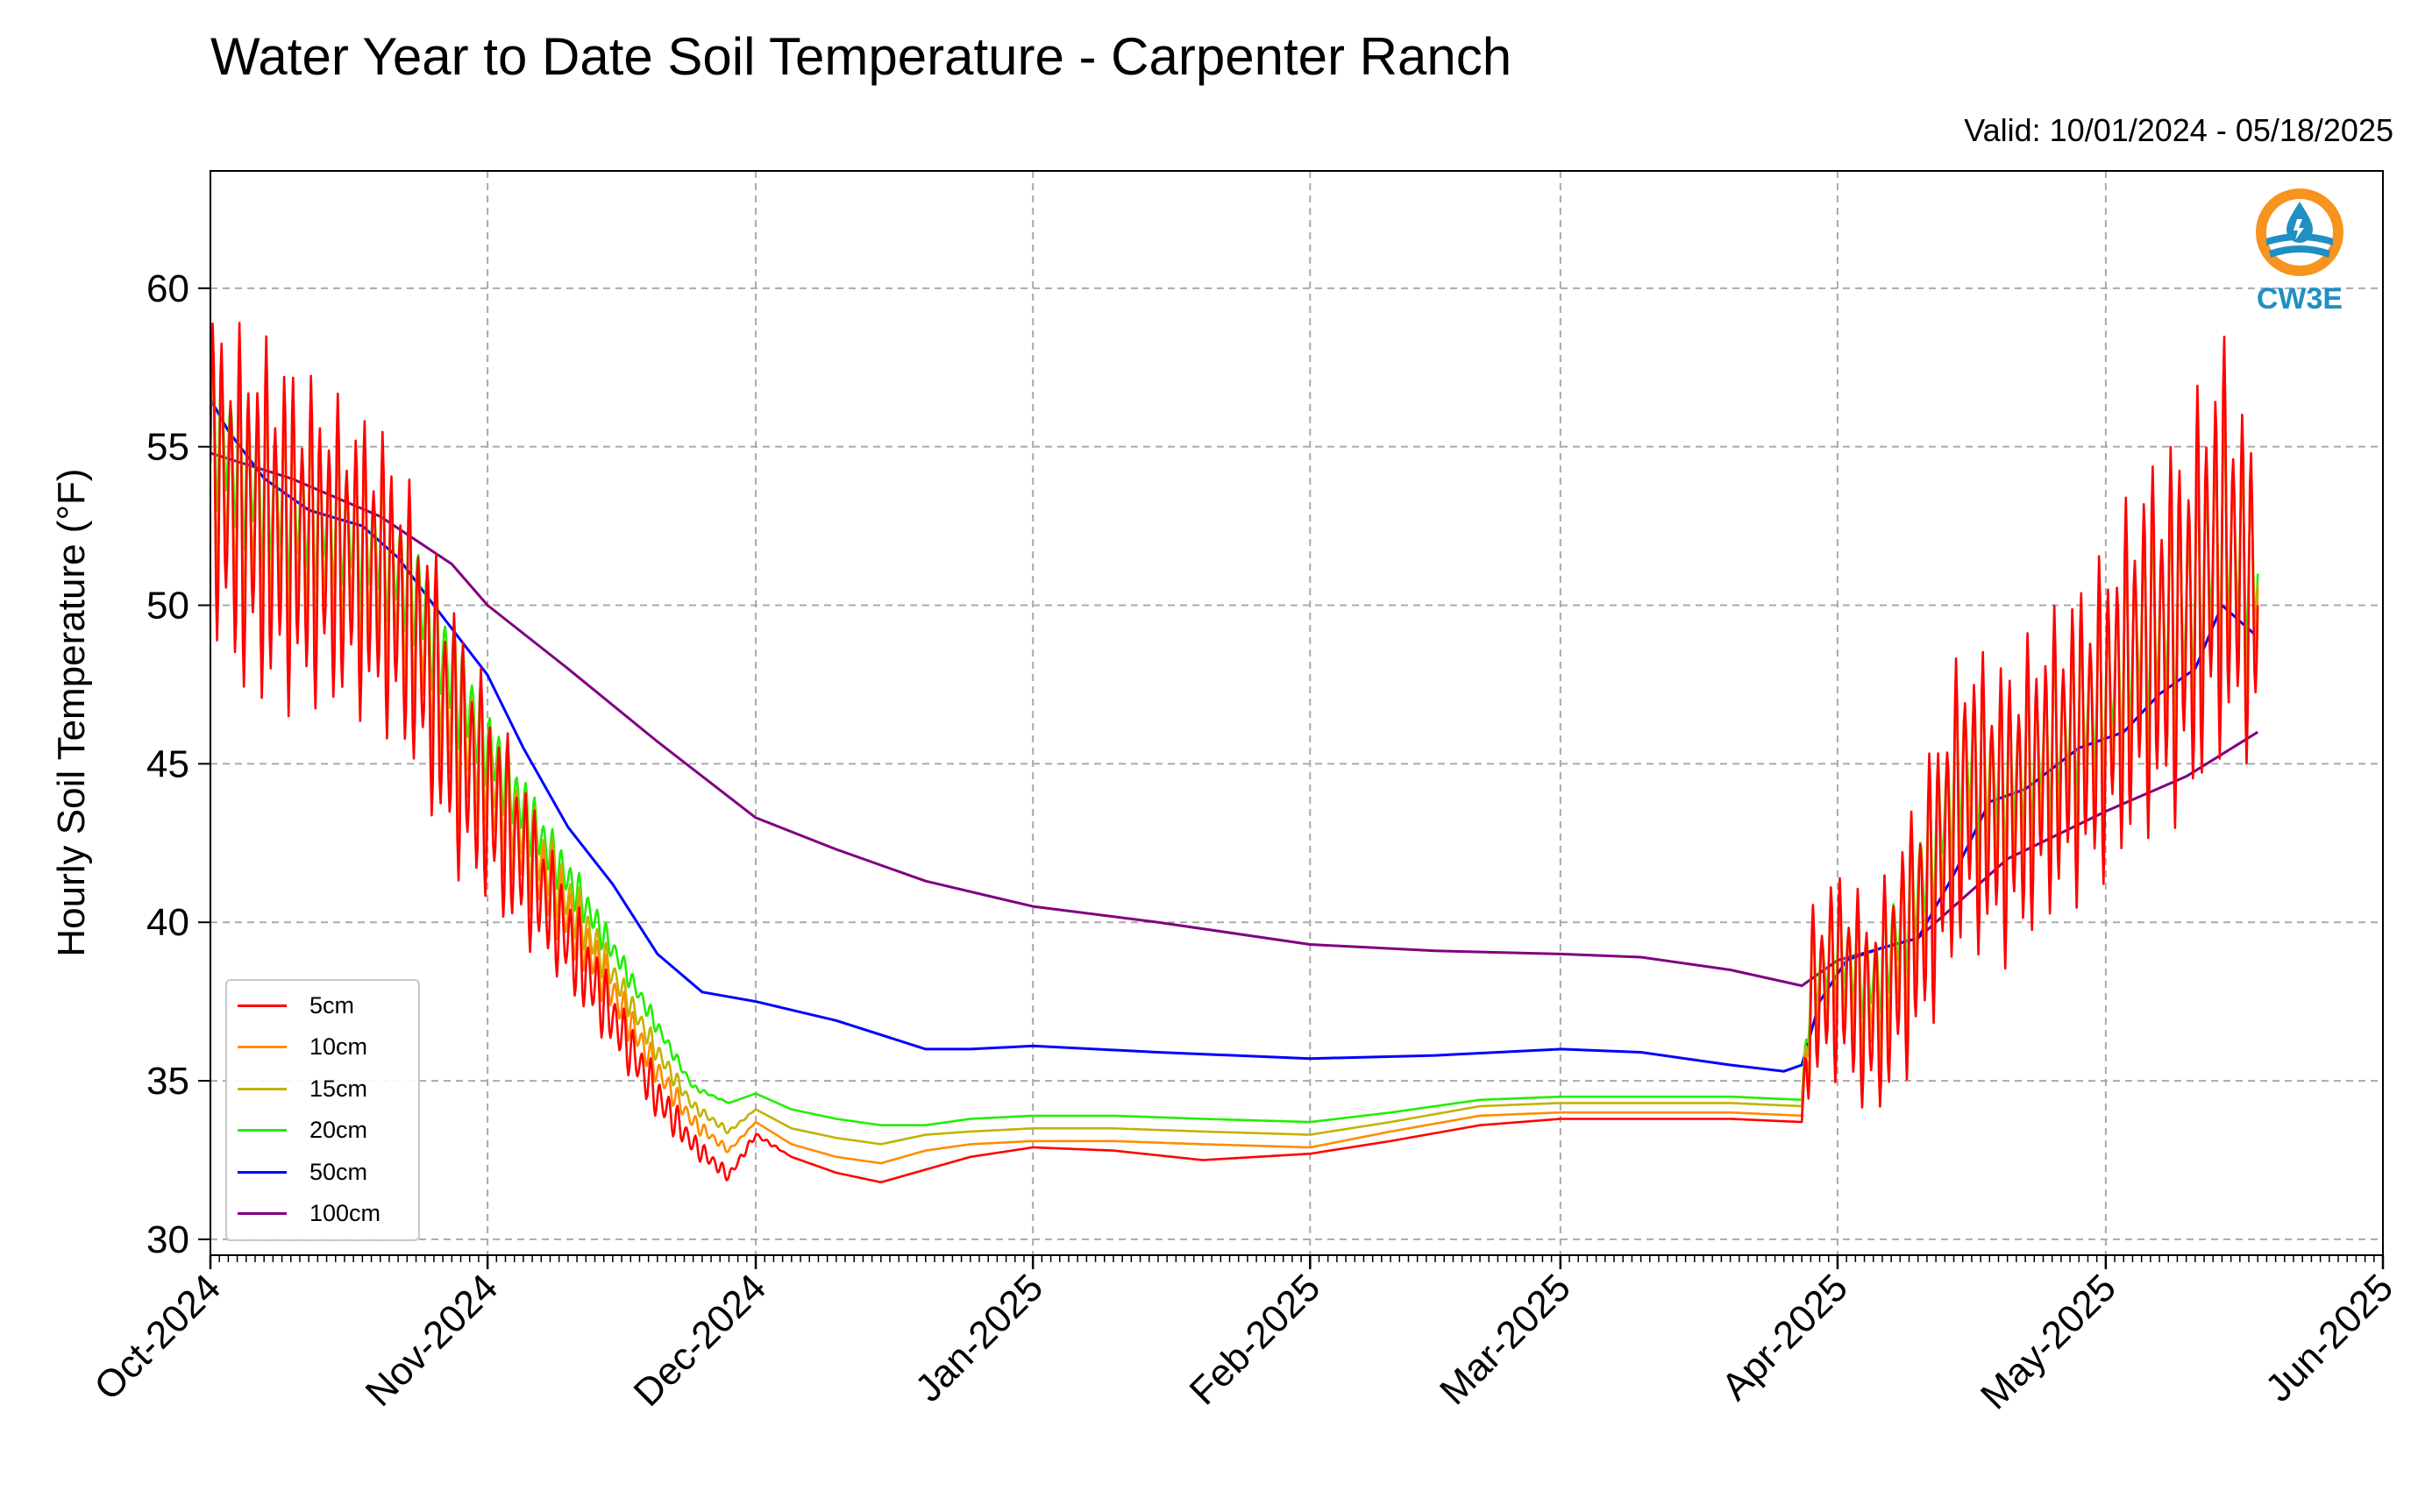  What do you see at coordinates (2178, 130) in the screenshot?
I see `chart-subtitle: Valid: 10/01/2024 - 05/18/2025` at bounding box center [2178, 130].